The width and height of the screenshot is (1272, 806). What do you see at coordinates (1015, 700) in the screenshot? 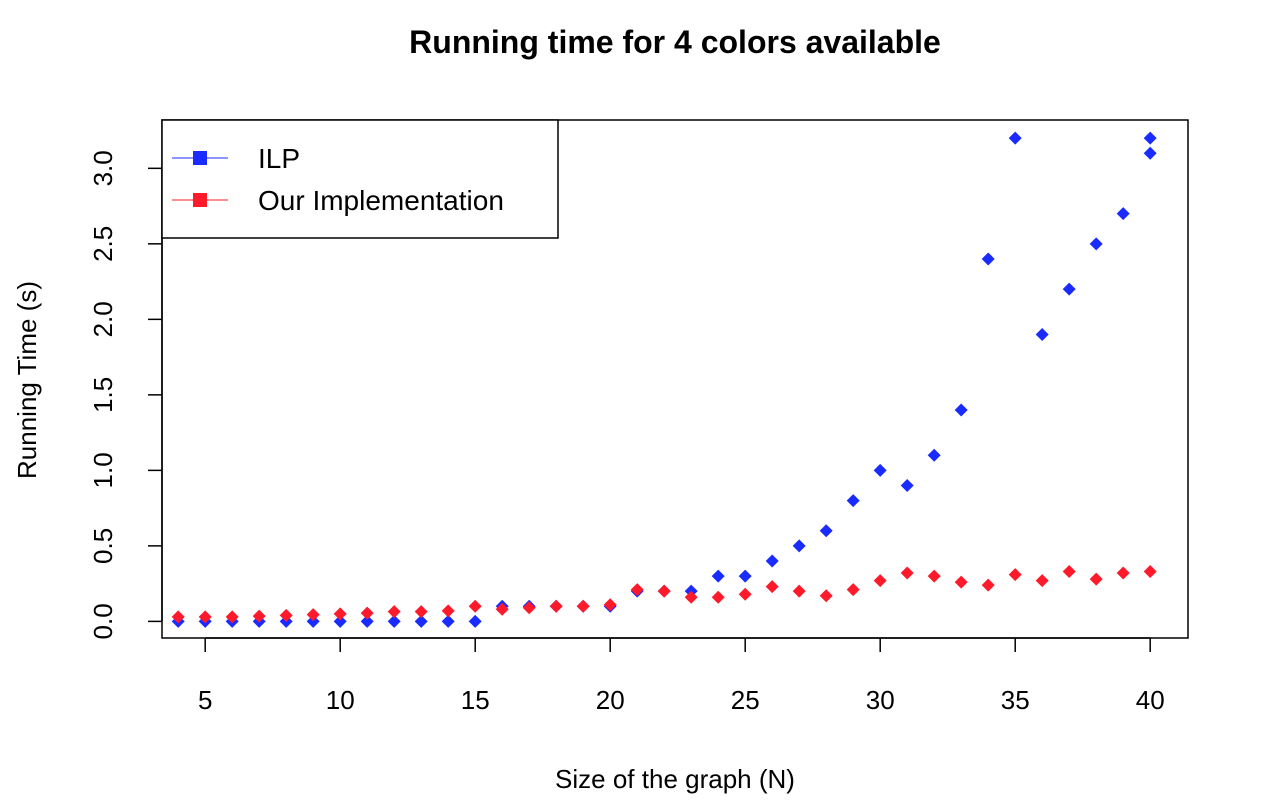
I see `x-tick-label: 35` at bounding box center [1015, 700].